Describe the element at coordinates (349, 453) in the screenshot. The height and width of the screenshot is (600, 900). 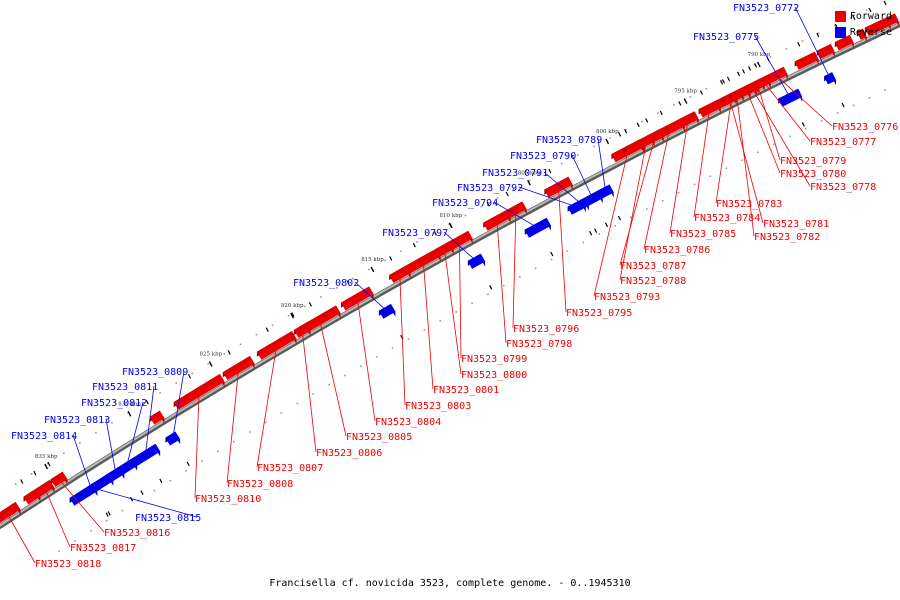
I see `gene-label: FN3523_0806` at that location.